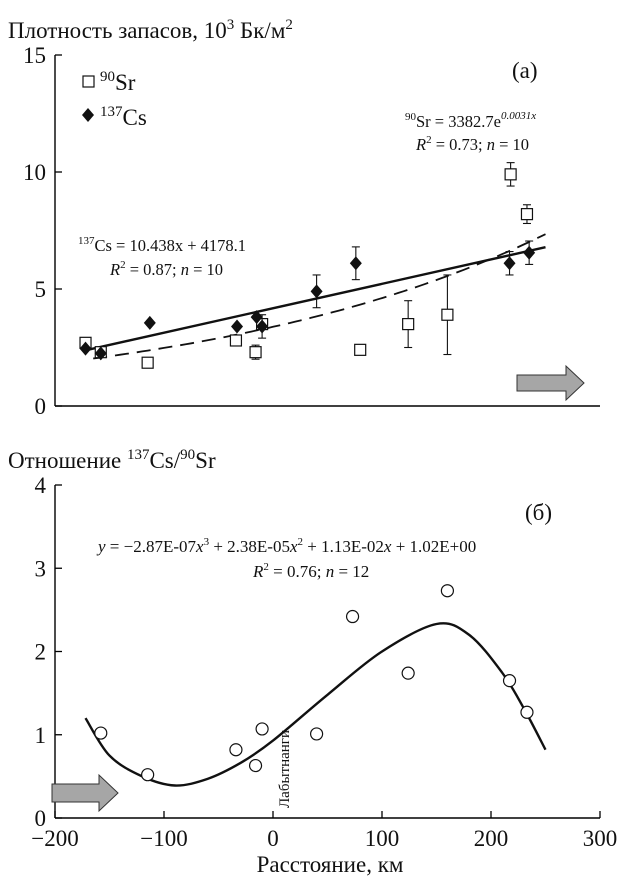 This screenshot has height=879, width=618. Describe the element at coordinates (42, 231) in the screenshot. I see `panel-a-y-ticks: 0 5 10 15` at that location.